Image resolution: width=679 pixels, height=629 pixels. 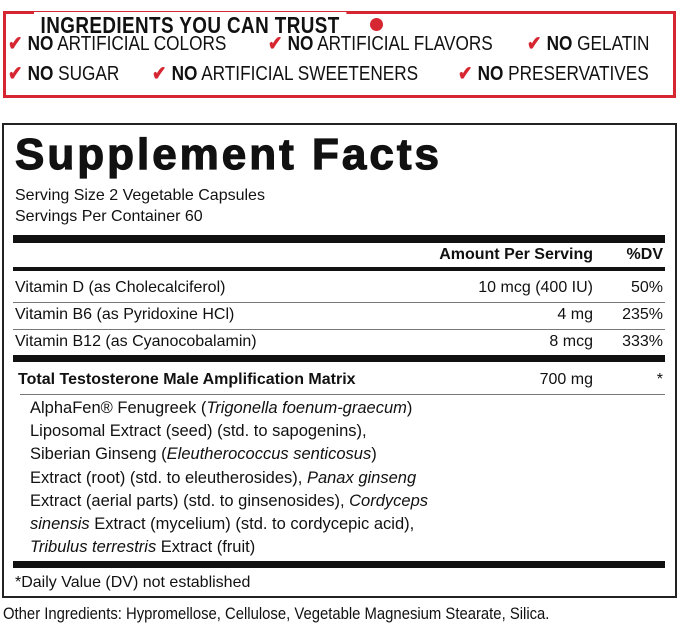 What do you see at coordinates (575, 314) in the screenshot?
I see `nutrient-amount: 4 mg` at bounding box center [575, 314].